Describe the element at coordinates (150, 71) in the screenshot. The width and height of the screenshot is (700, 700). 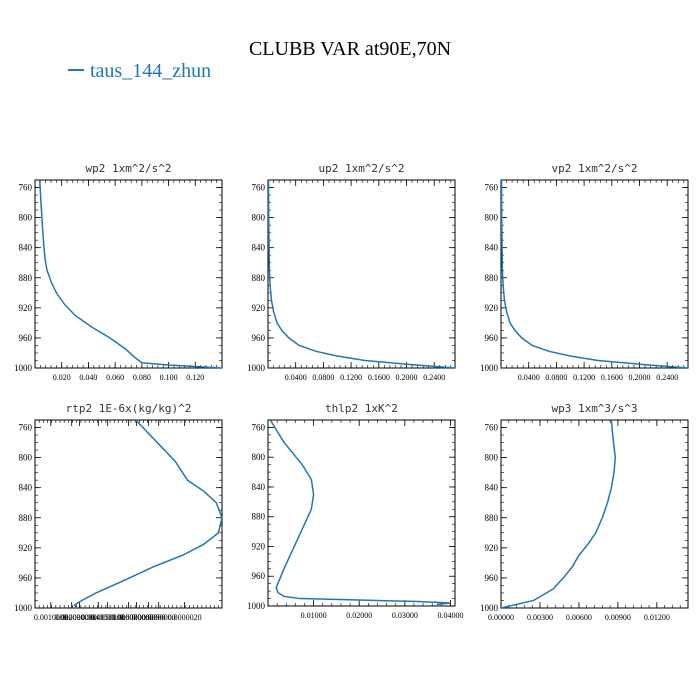
I see `legend-label: taus_144_zhun` at that location.